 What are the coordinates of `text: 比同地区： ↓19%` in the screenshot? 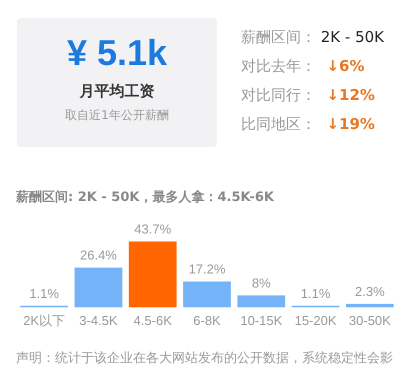 It's located at (308, 124).